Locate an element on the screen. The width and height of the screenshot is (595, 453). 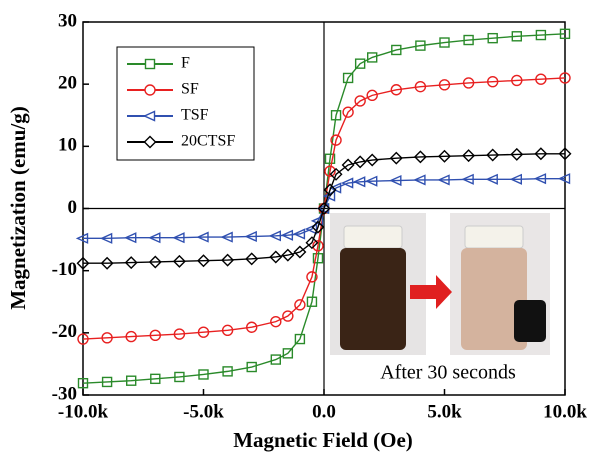
y-axis-title: Magnetization (emu/g) is located at coordinates (18, 208).